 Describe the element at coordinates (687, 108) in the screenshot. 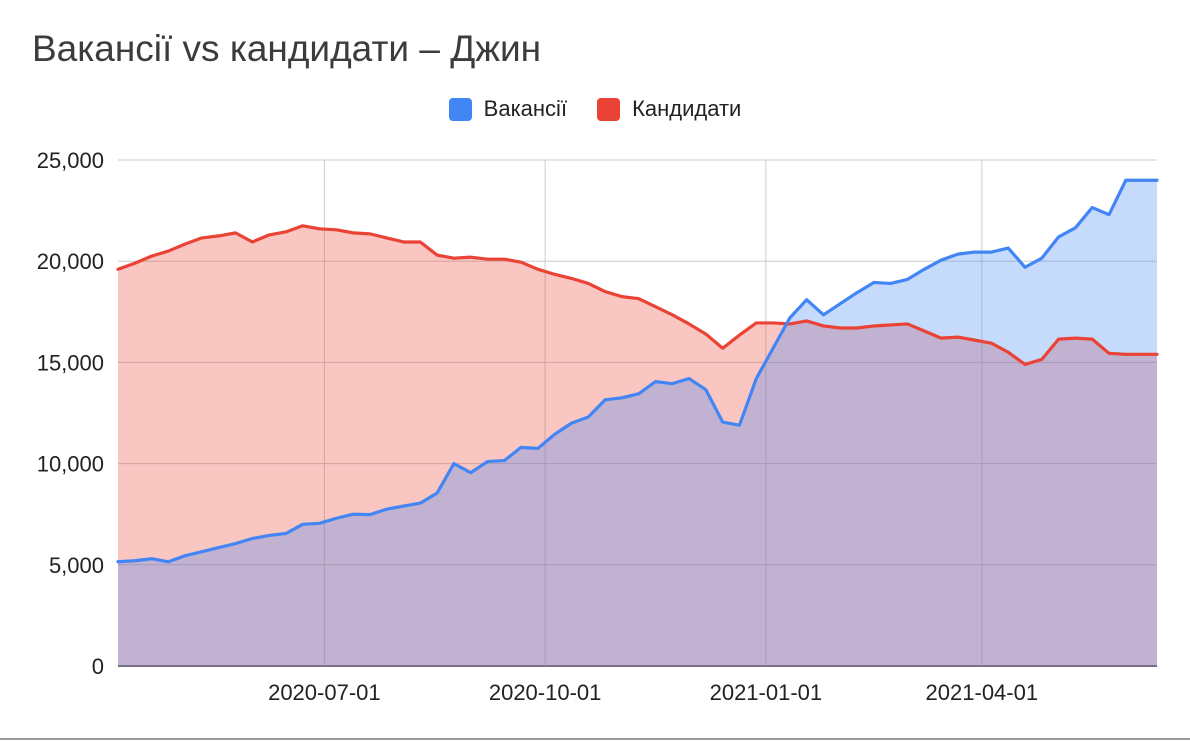

I see `legend-label-candidates: Кандидати` at that location.